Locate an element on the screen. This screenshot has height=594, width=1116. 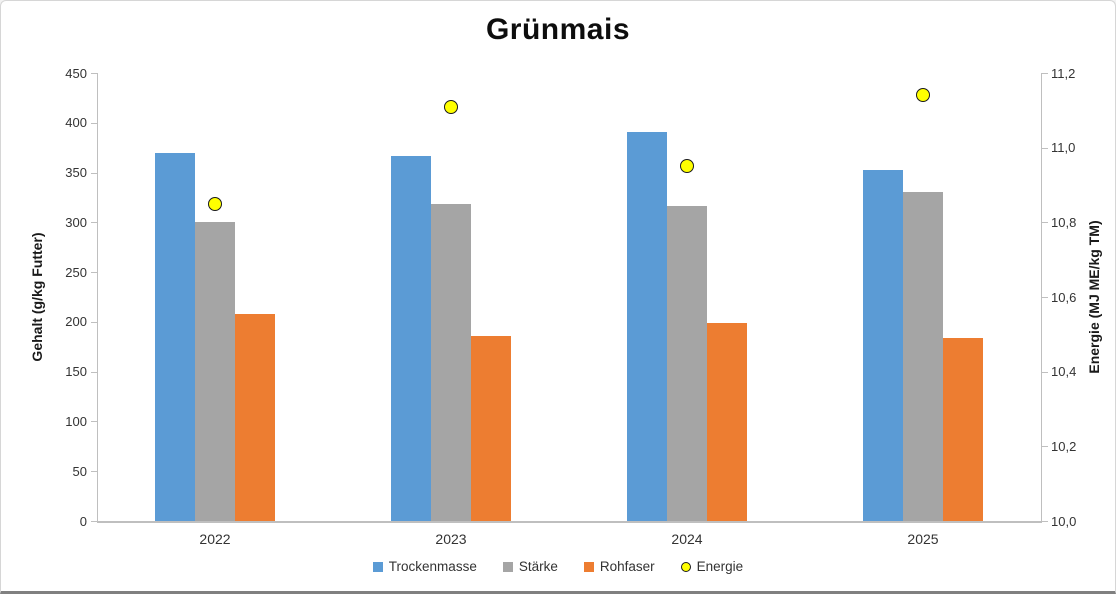
legend-label: Trockenmasse is located at coordinates (432, 566).